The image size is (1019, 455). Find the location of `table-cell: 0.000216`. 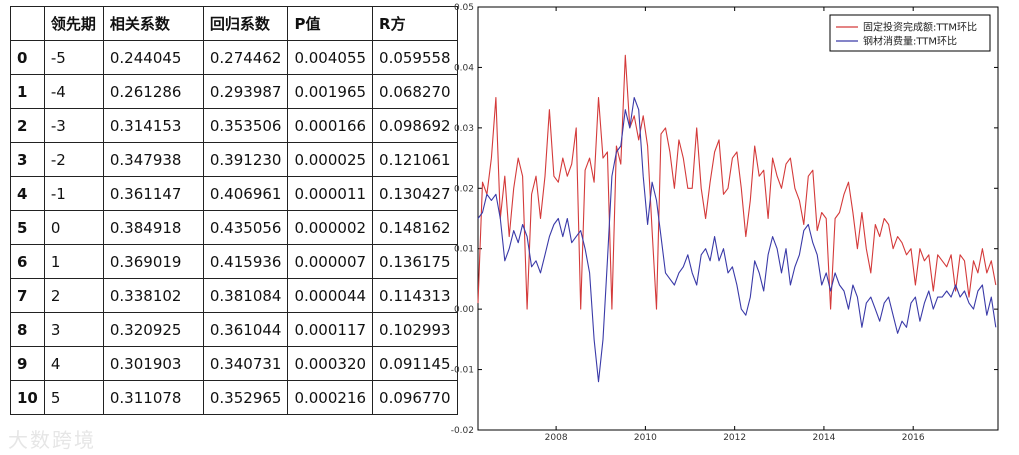

table-cell: 0.000216 is located at coordinates (330, 397).